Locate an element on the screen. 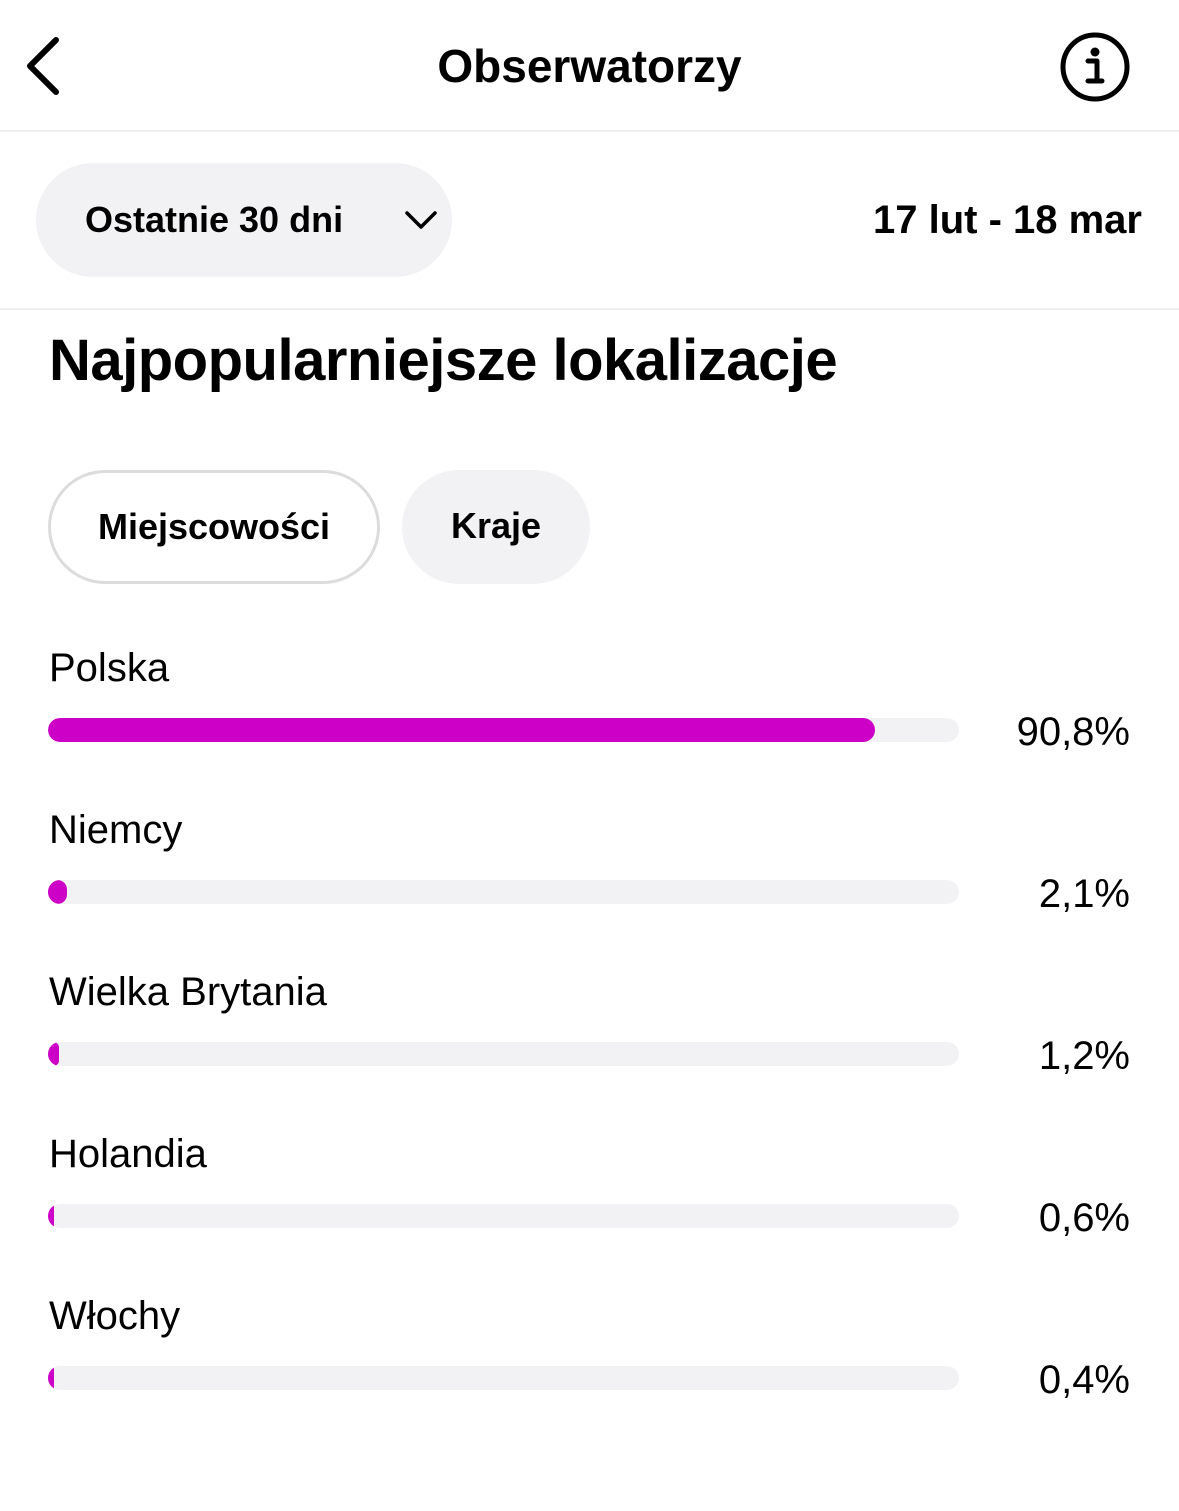  date-range: 17 lut - 18 mar is located at coordinates (1007, 220).